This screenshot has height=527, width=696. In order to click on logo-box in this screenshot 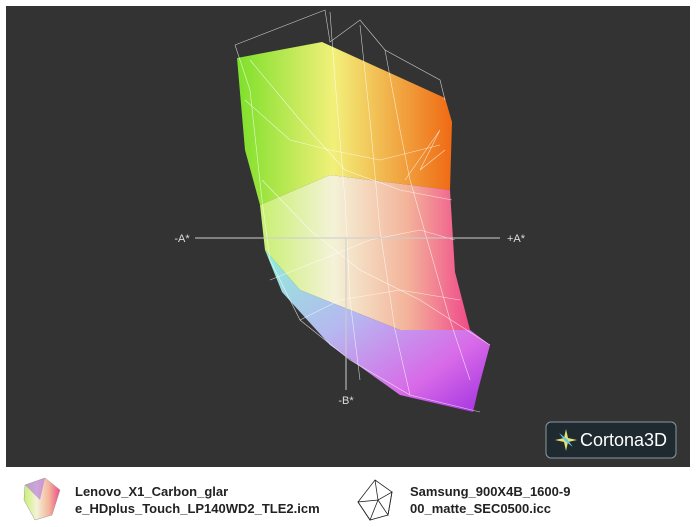, I will do `click(611, 440)`.